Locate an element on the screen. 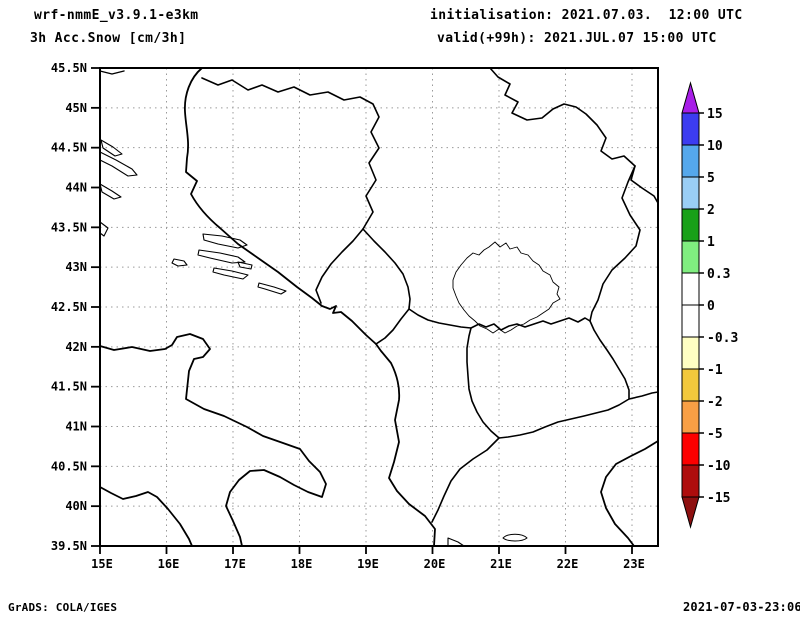 This screenshot has height=618, width=800. italy-adriatic-coastline-path is located at coordinates (213, 440).